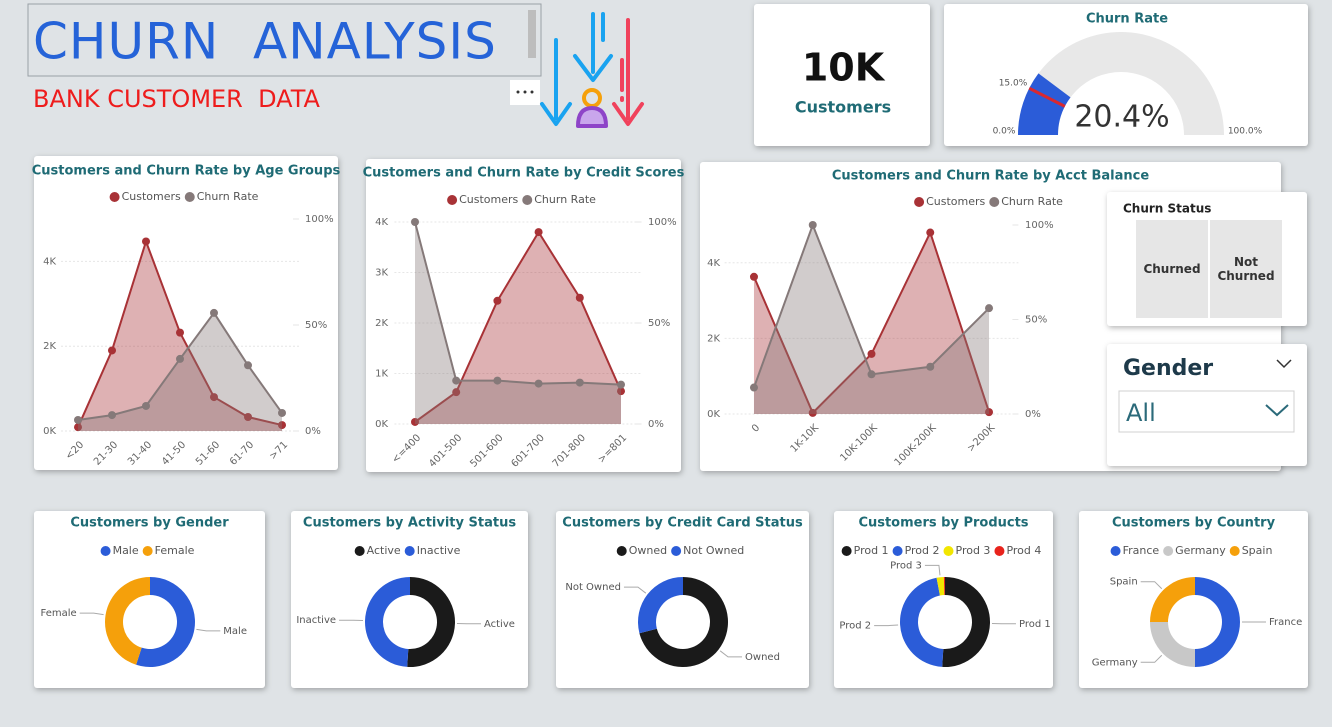 This screenshot has width=1332, height=727. Describe the element at coordinates (855, 626) in the screenshot. I see `slice-label: Prod 2` at that location.